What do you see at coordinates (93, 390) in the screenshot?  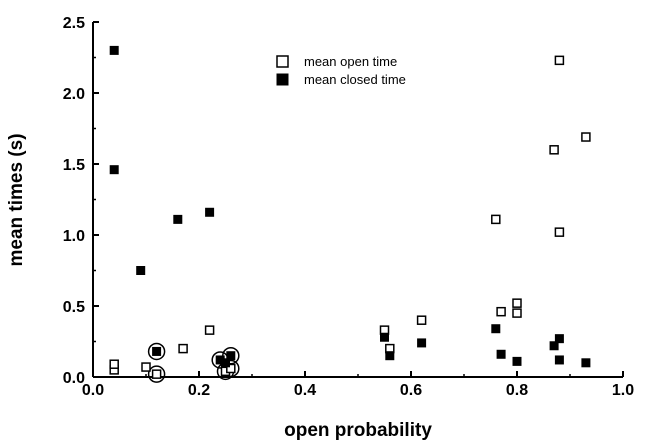 I see `x-tick-label: 0.0` at bounding box center [93, 390].